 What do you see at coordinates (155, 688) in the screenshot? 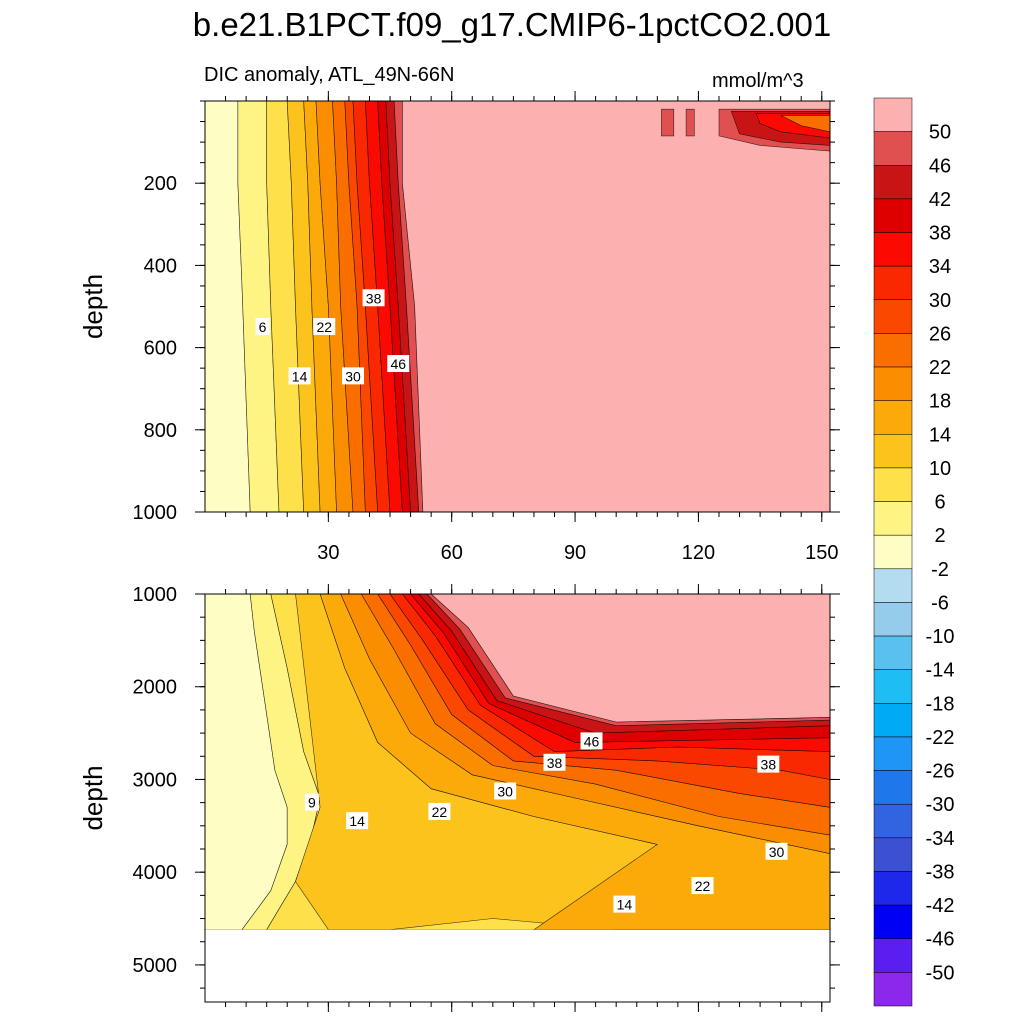
I see `y-tick-label: 2000` at bounding box center [155, 688].